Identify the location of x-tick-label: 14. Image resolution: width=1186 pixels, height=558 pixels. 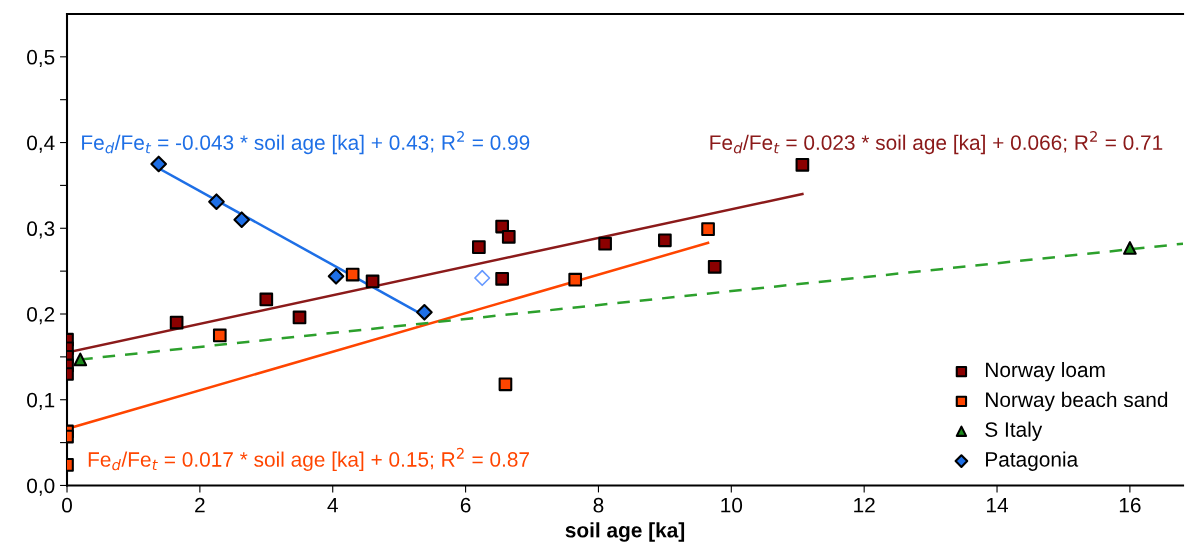
(998, 505).